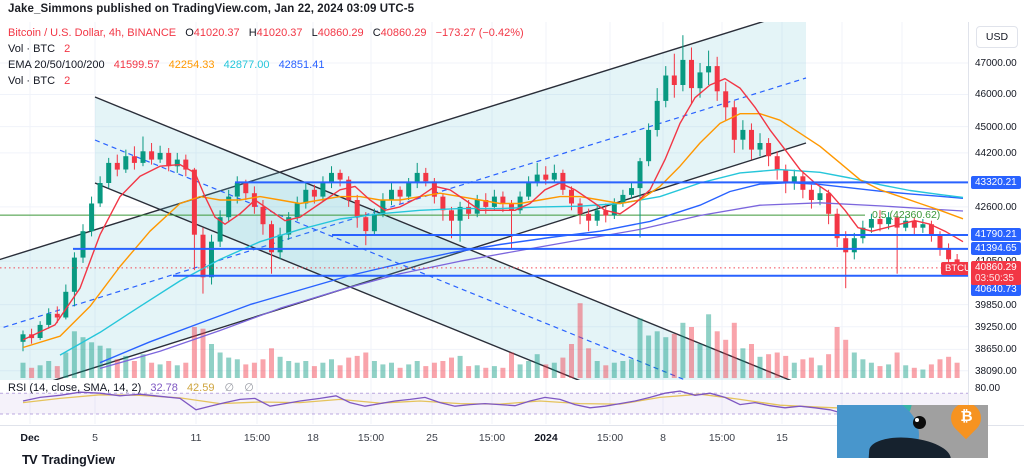  What do you see at coordinates (196, 438) in the screenshot?
I see `time-axis-tick: 11` at bounding box center [196, 438].